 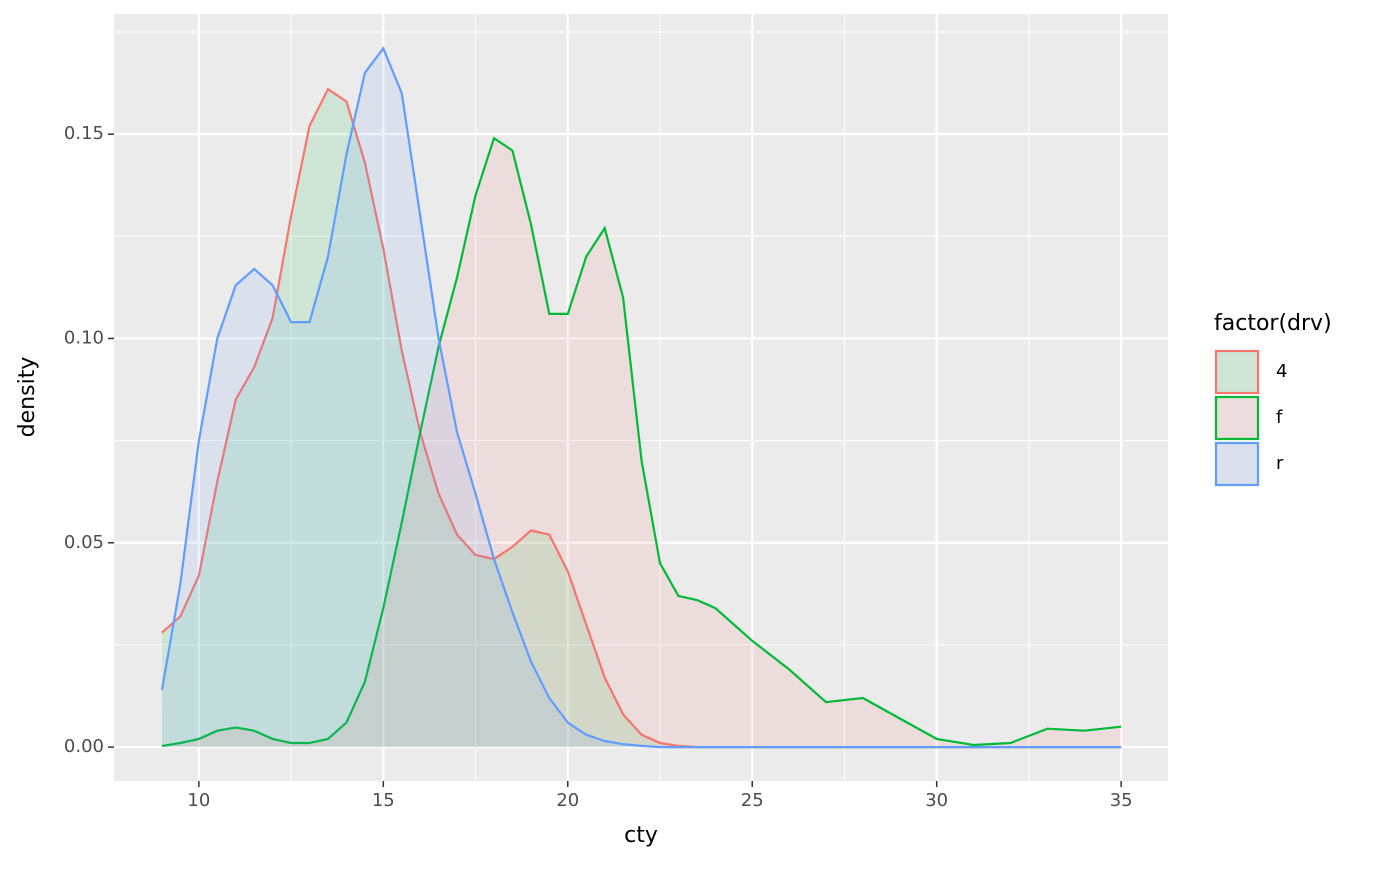 What do you see at coordinates (1281, 371) in the screenshot?
I see `legend-label: 4` at bounding box center [1281, 371].